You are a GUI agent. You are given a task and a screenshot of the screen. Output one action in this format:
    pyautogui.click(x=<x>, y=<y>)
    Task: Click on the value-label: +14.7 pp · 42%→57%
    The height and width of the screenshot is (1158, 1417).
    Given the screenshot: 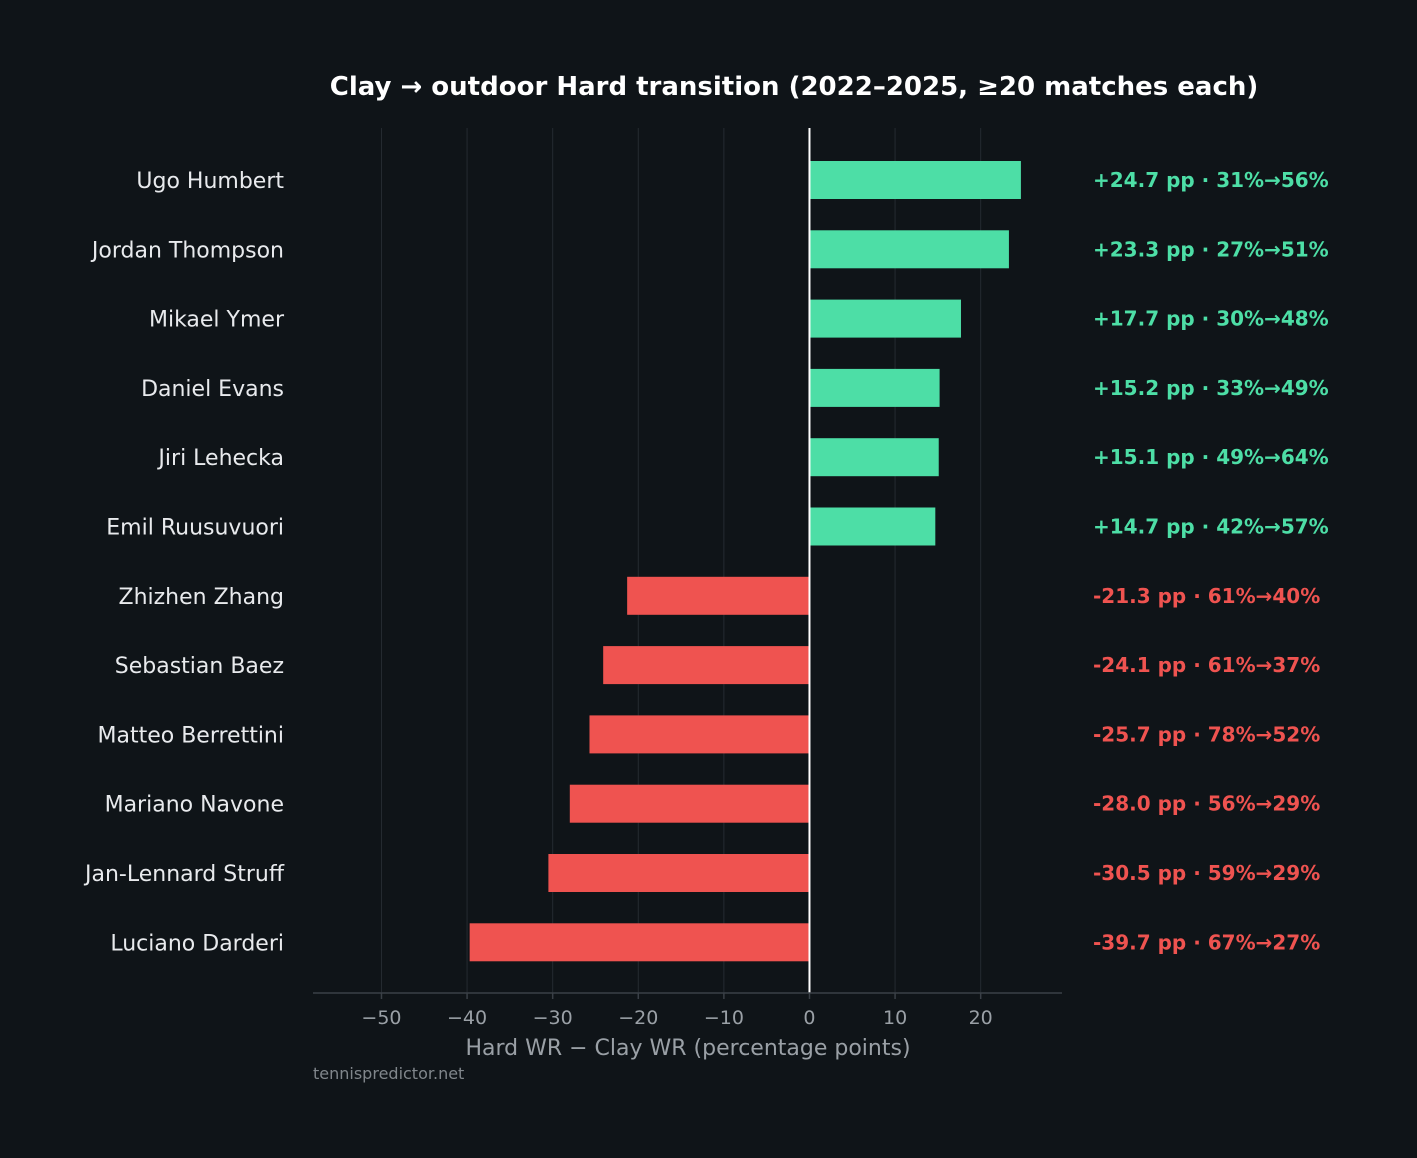 What is the action you would take?
    pyautogui.click(x=1211, y=527)
    